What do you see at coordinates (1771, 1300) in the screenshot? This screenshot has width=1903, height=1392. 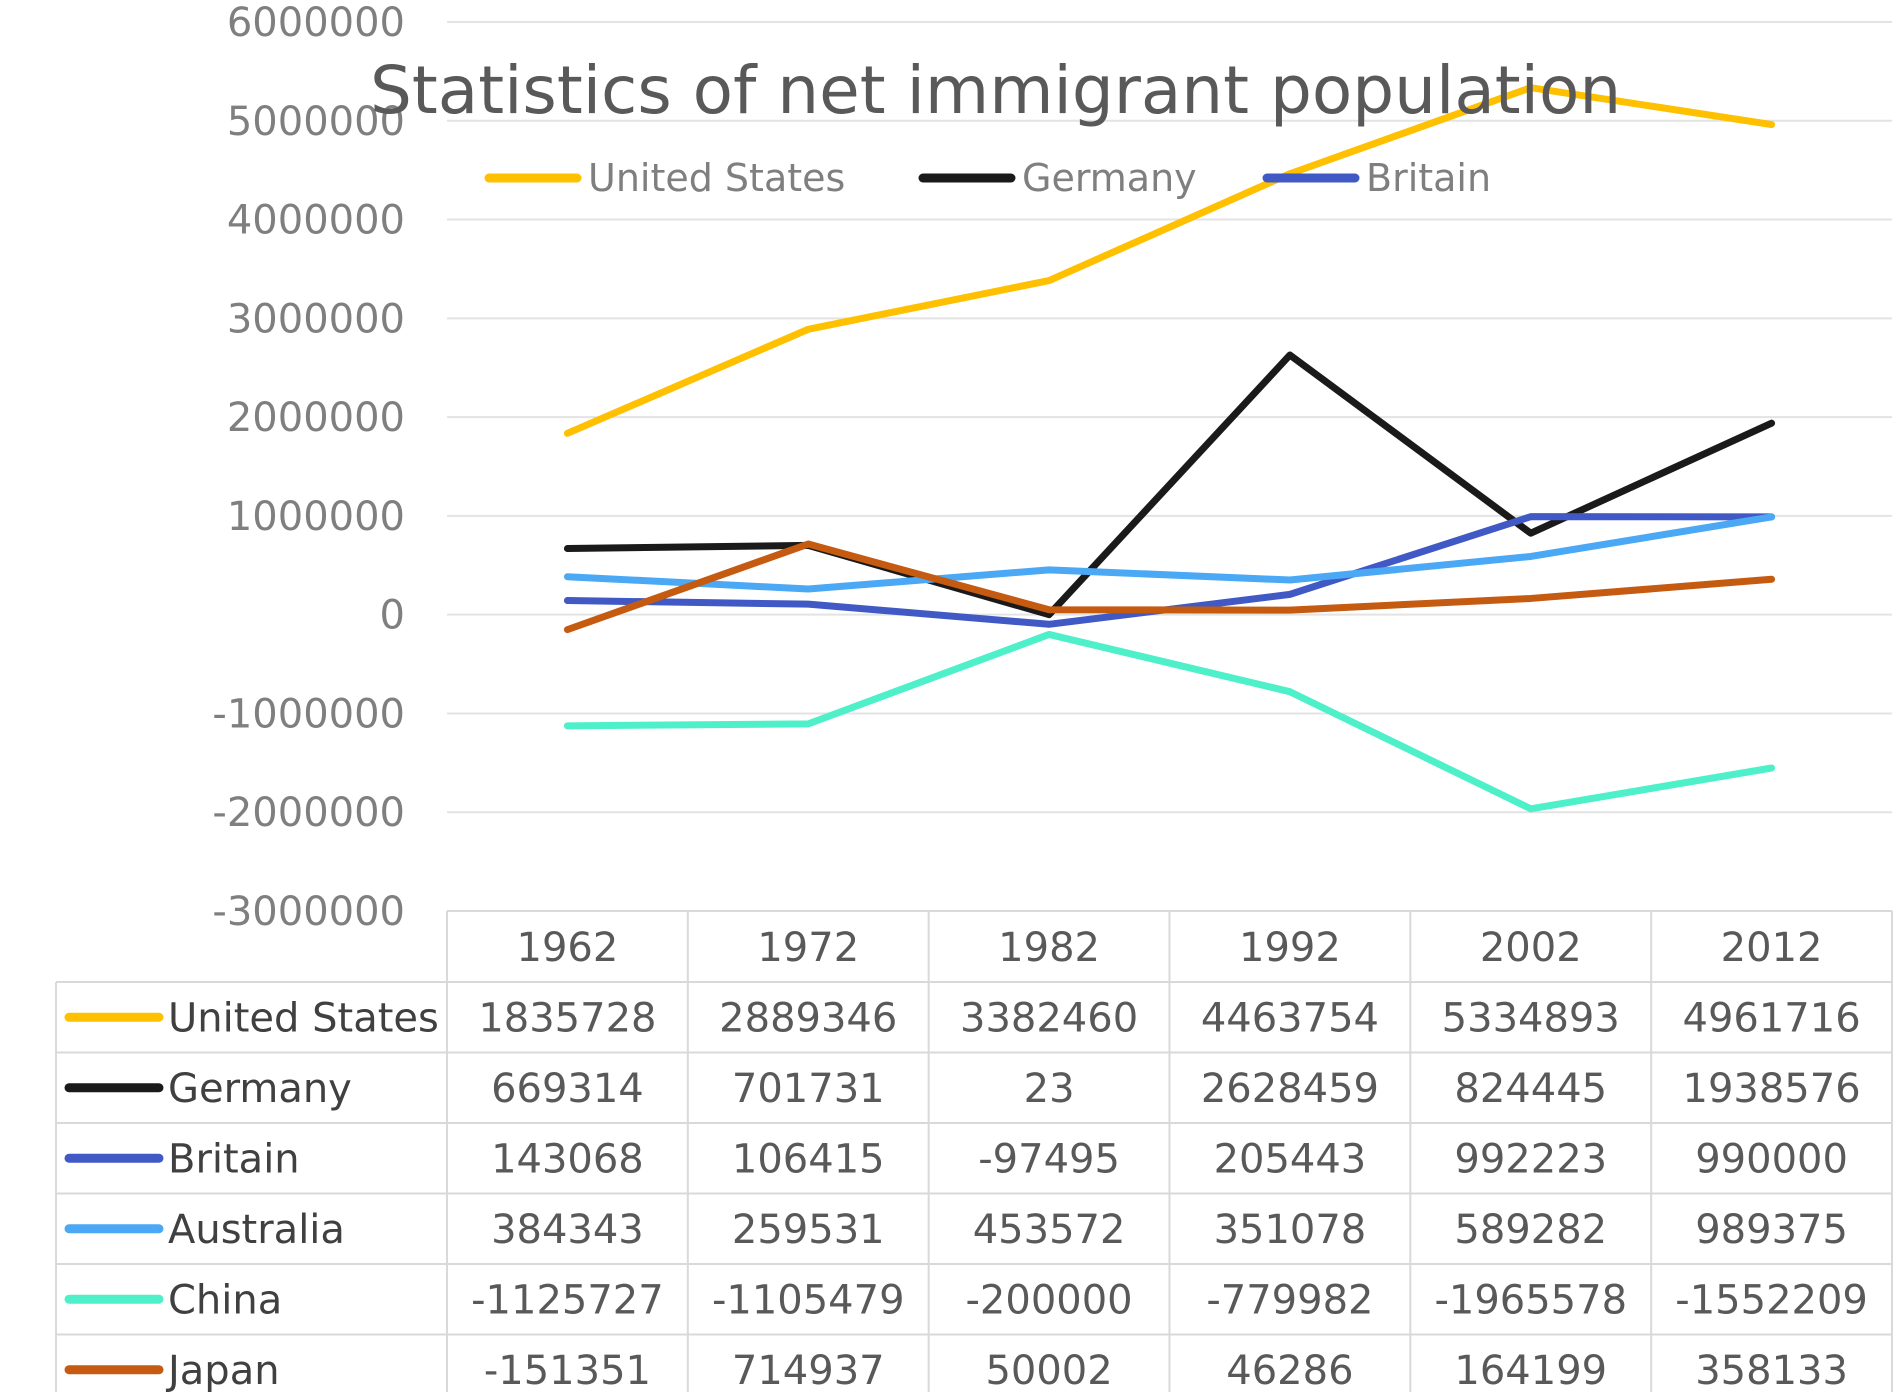 I see `data-cell: -1552209` at bounding box center [1771, 1300].